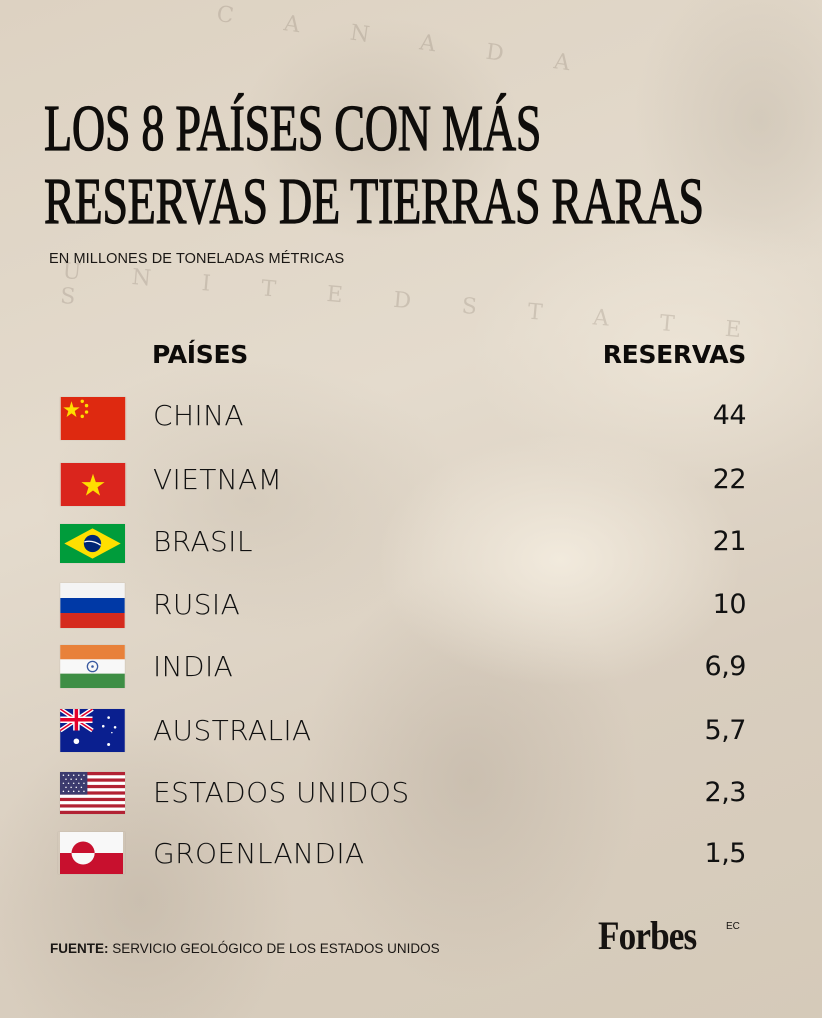 The height and width of the screenshot is (1018, 822). What do you see at coordinates (729, 415) in the screenshot?
I see `reserve-value: 44` at bounding box center [729, 415].